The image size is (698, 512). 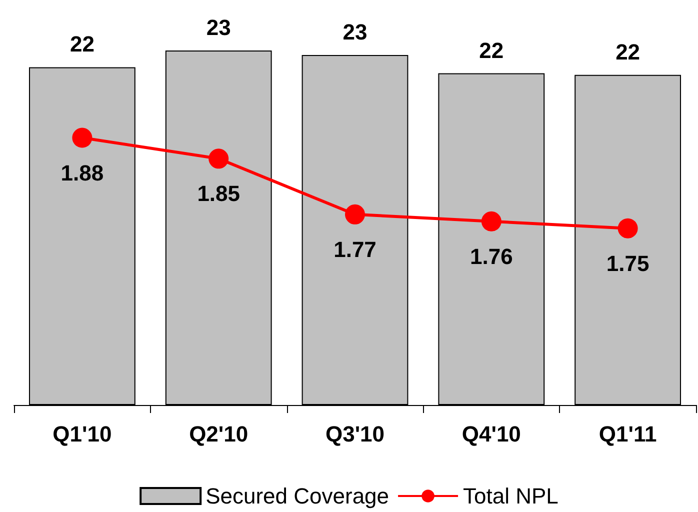 I want to click on x-tick-label: Q1'11, so click(x=627, y=434).